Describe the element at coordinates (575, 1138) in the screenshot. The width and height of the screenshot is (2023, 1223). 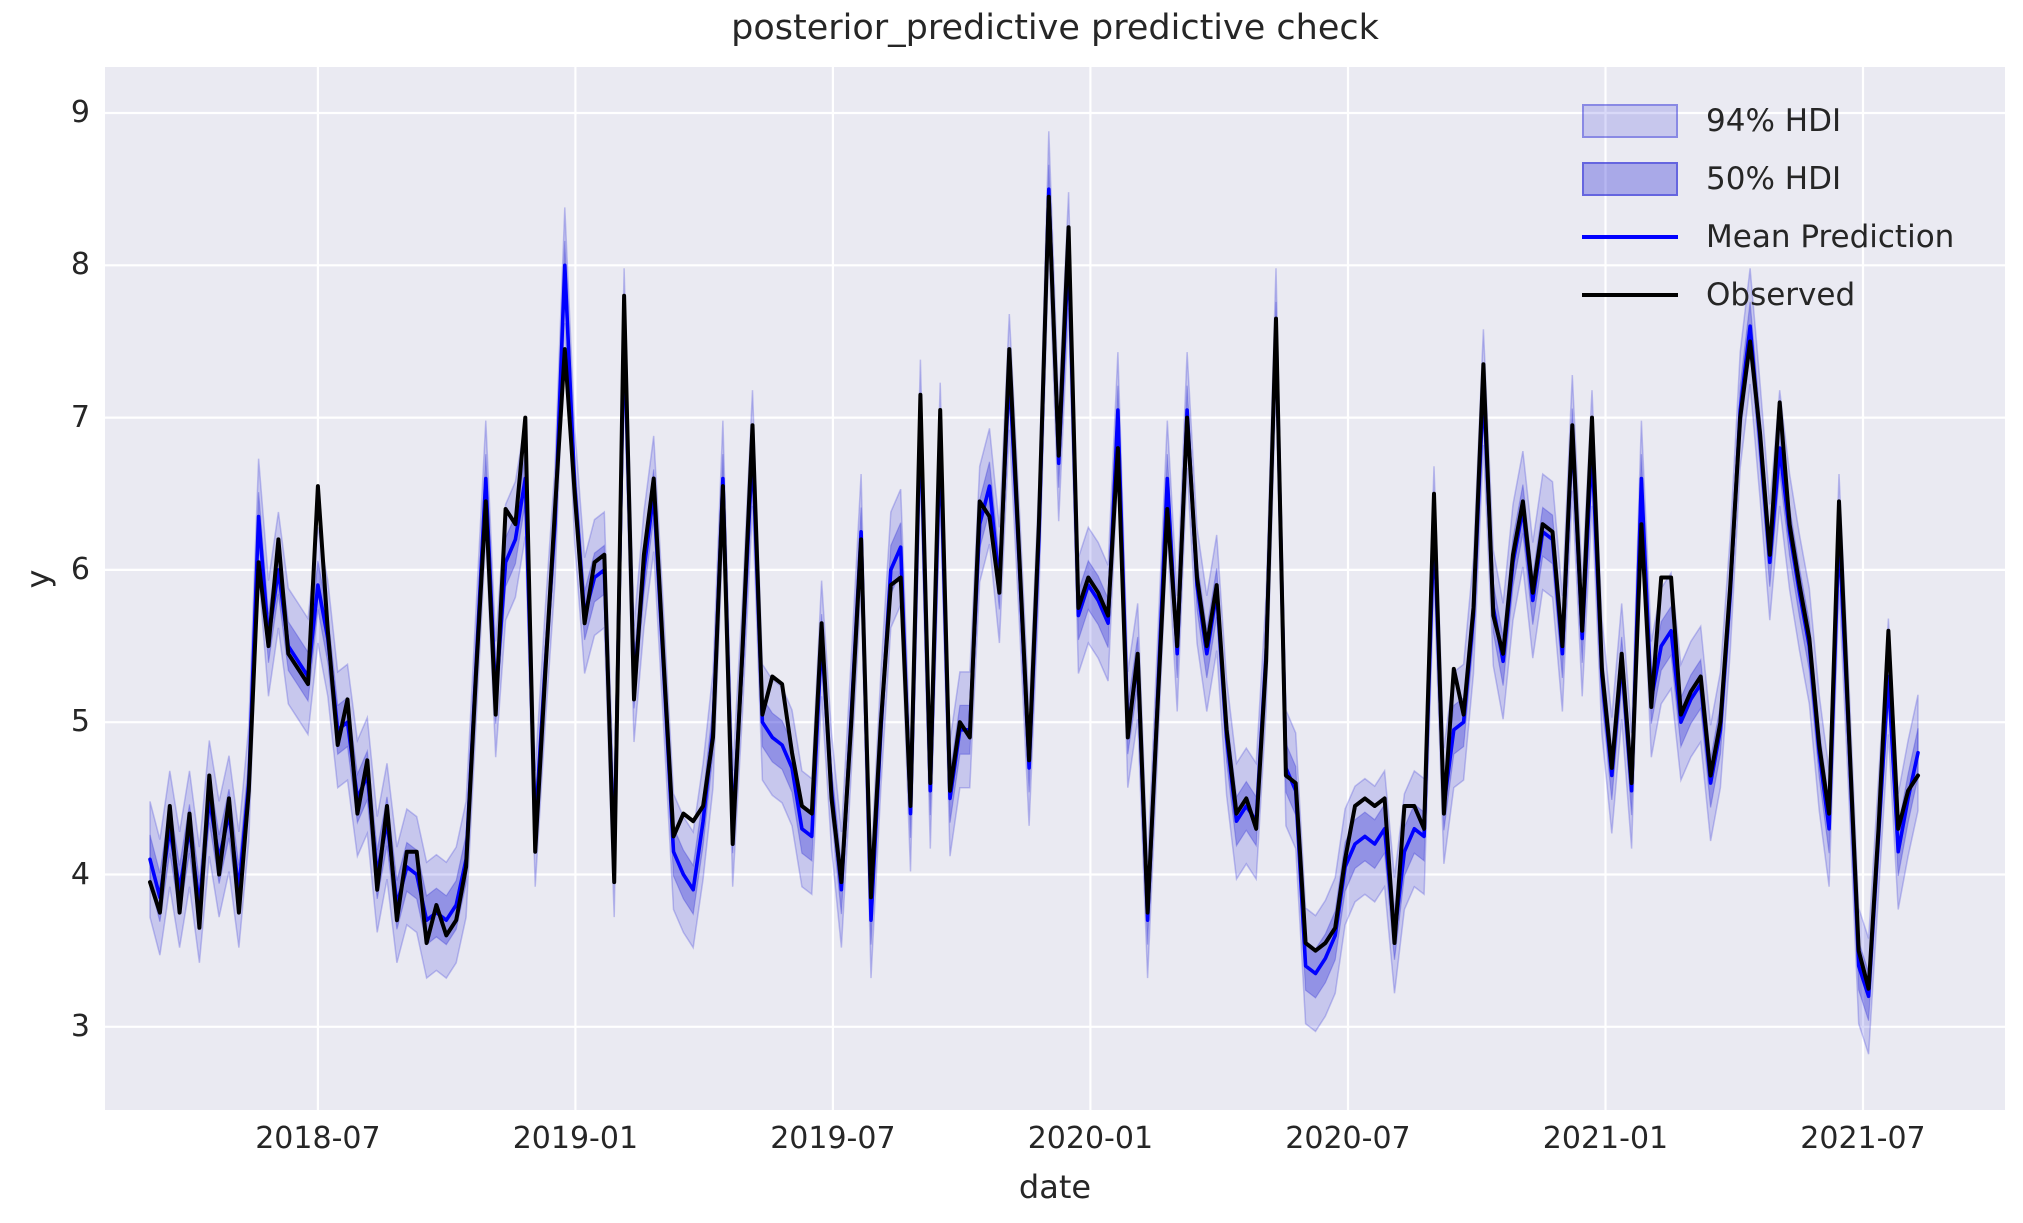
I see `x-tick-label: 2019-01` at that location.